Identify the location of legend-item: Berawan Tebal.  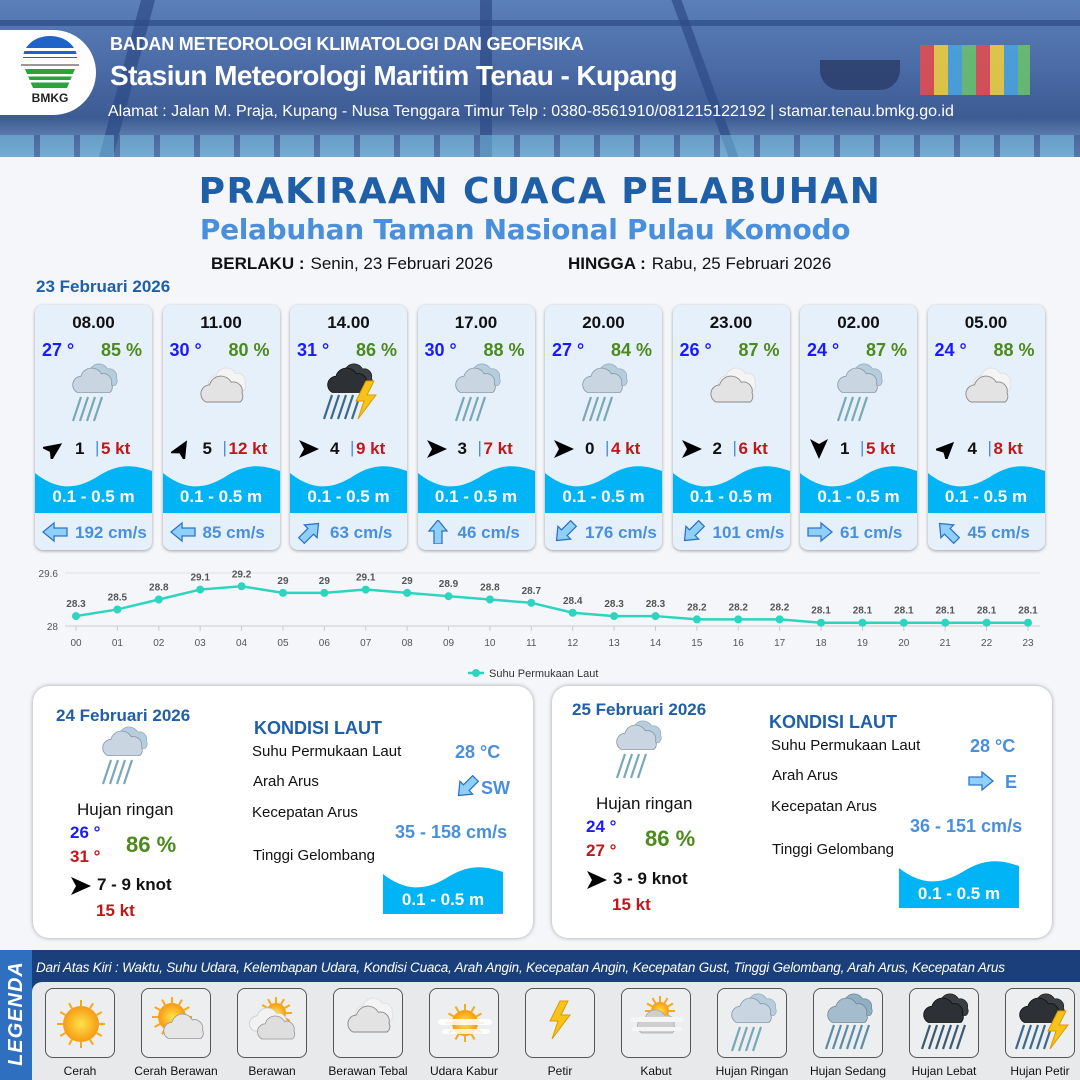
(368, 1033).